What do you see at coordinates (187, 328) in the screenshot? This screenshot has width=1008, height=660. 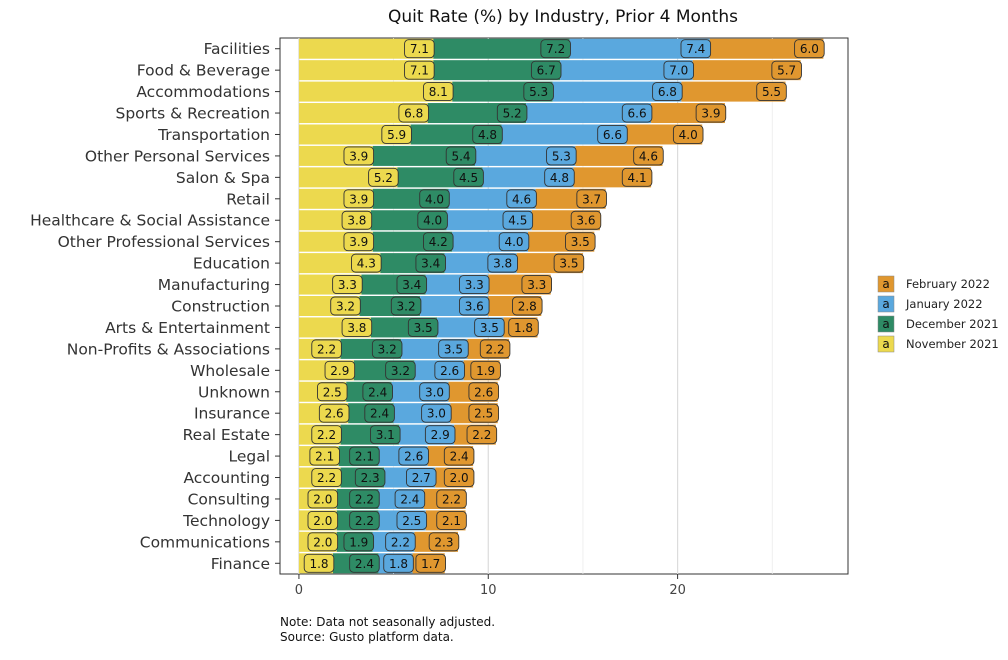 I see `y-tick-label: Arts & Entertainment` at bounding box center [187, 328].